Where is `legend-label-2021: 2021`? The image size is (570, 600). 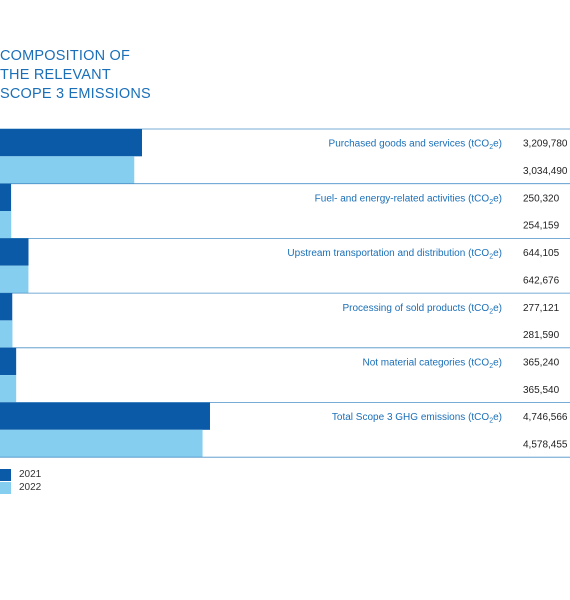 legend-label-2021: 2021 is located at coordinates (30, 474).